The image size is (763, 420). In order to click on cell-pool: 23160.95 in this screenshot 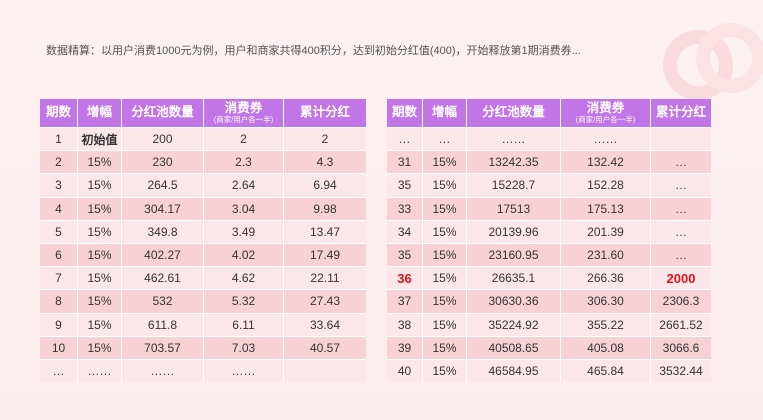, I will do `click(514, 254)`.